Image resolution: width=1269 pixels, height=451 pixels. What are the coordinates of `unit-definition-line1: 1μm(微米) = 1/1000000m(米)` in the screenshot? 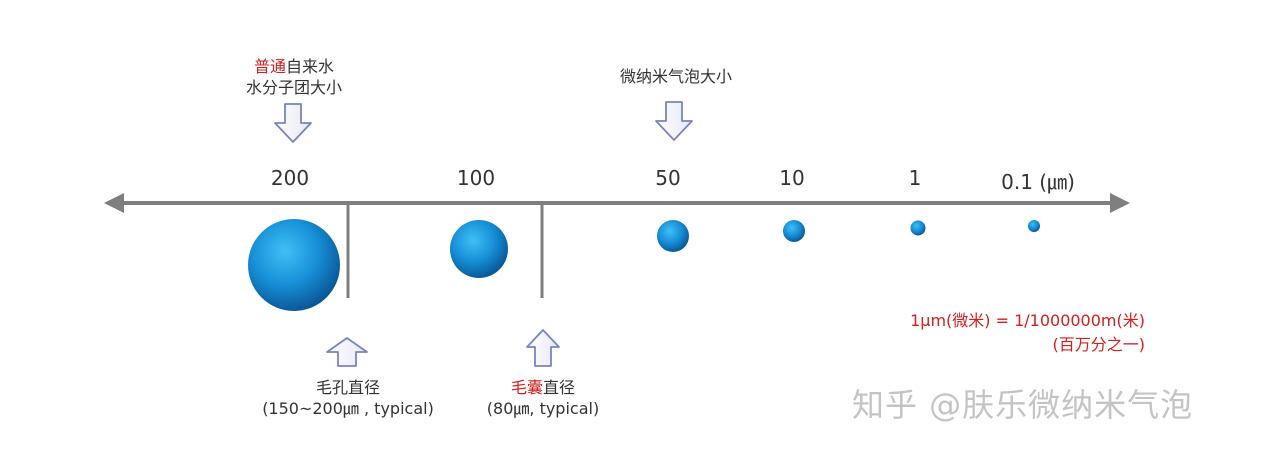 It's located at (1027, 320).